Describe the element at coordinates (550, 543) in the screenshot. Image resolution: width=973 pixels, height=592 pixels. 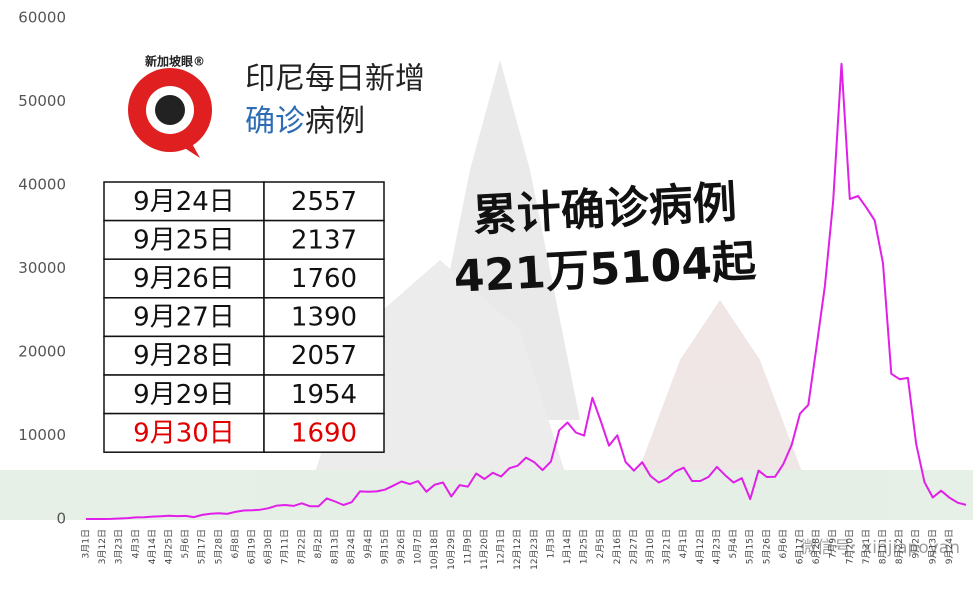
I see `x-tick-label: 1月3日` at that location.